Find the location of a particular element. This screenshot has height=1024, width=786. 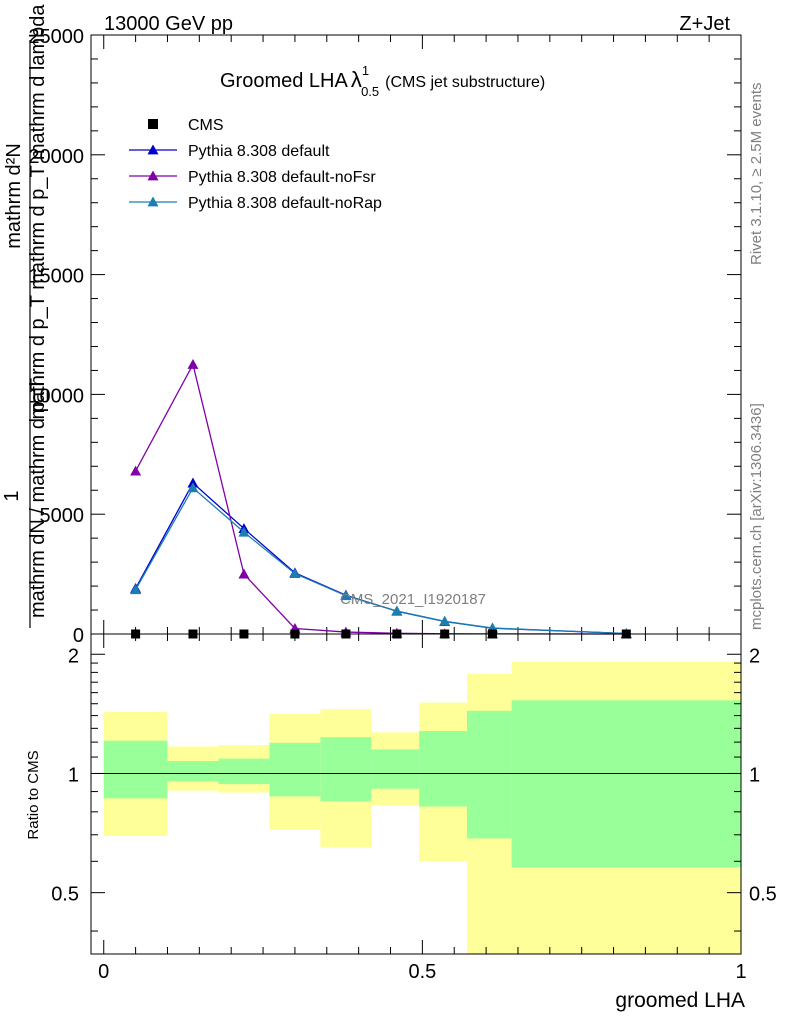

x-axis-label: groomed LHA is located at coordinates (680, 1000).